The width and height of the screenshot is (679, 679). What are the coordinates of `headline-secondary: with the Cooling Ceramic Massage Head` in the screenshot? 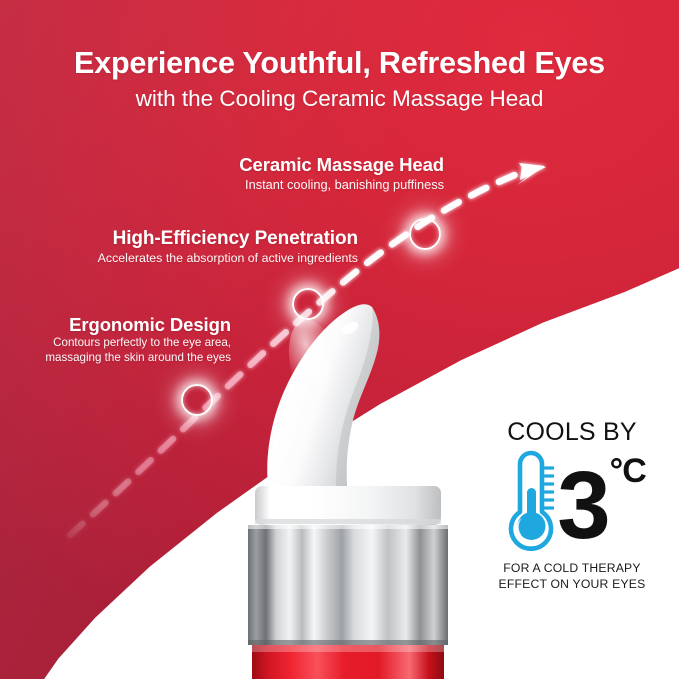 It's located at (339, 99).